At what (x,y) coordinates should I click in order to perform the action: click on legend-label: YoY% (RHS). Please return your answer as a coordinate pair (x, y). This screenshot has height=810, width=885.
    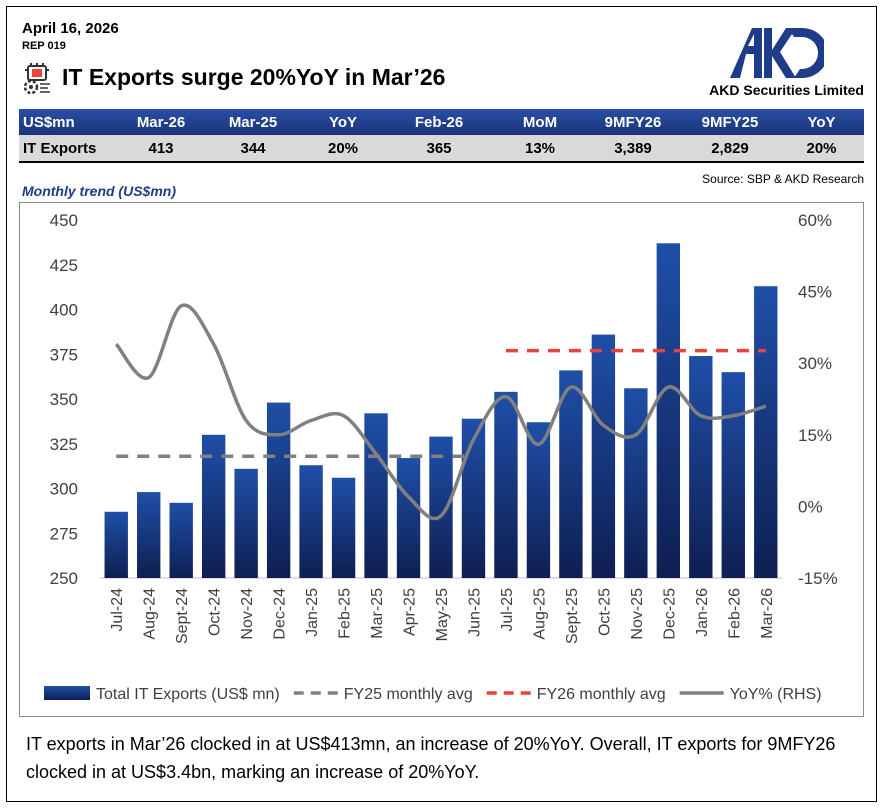
    Looking at the image, I should click on (776, 694).